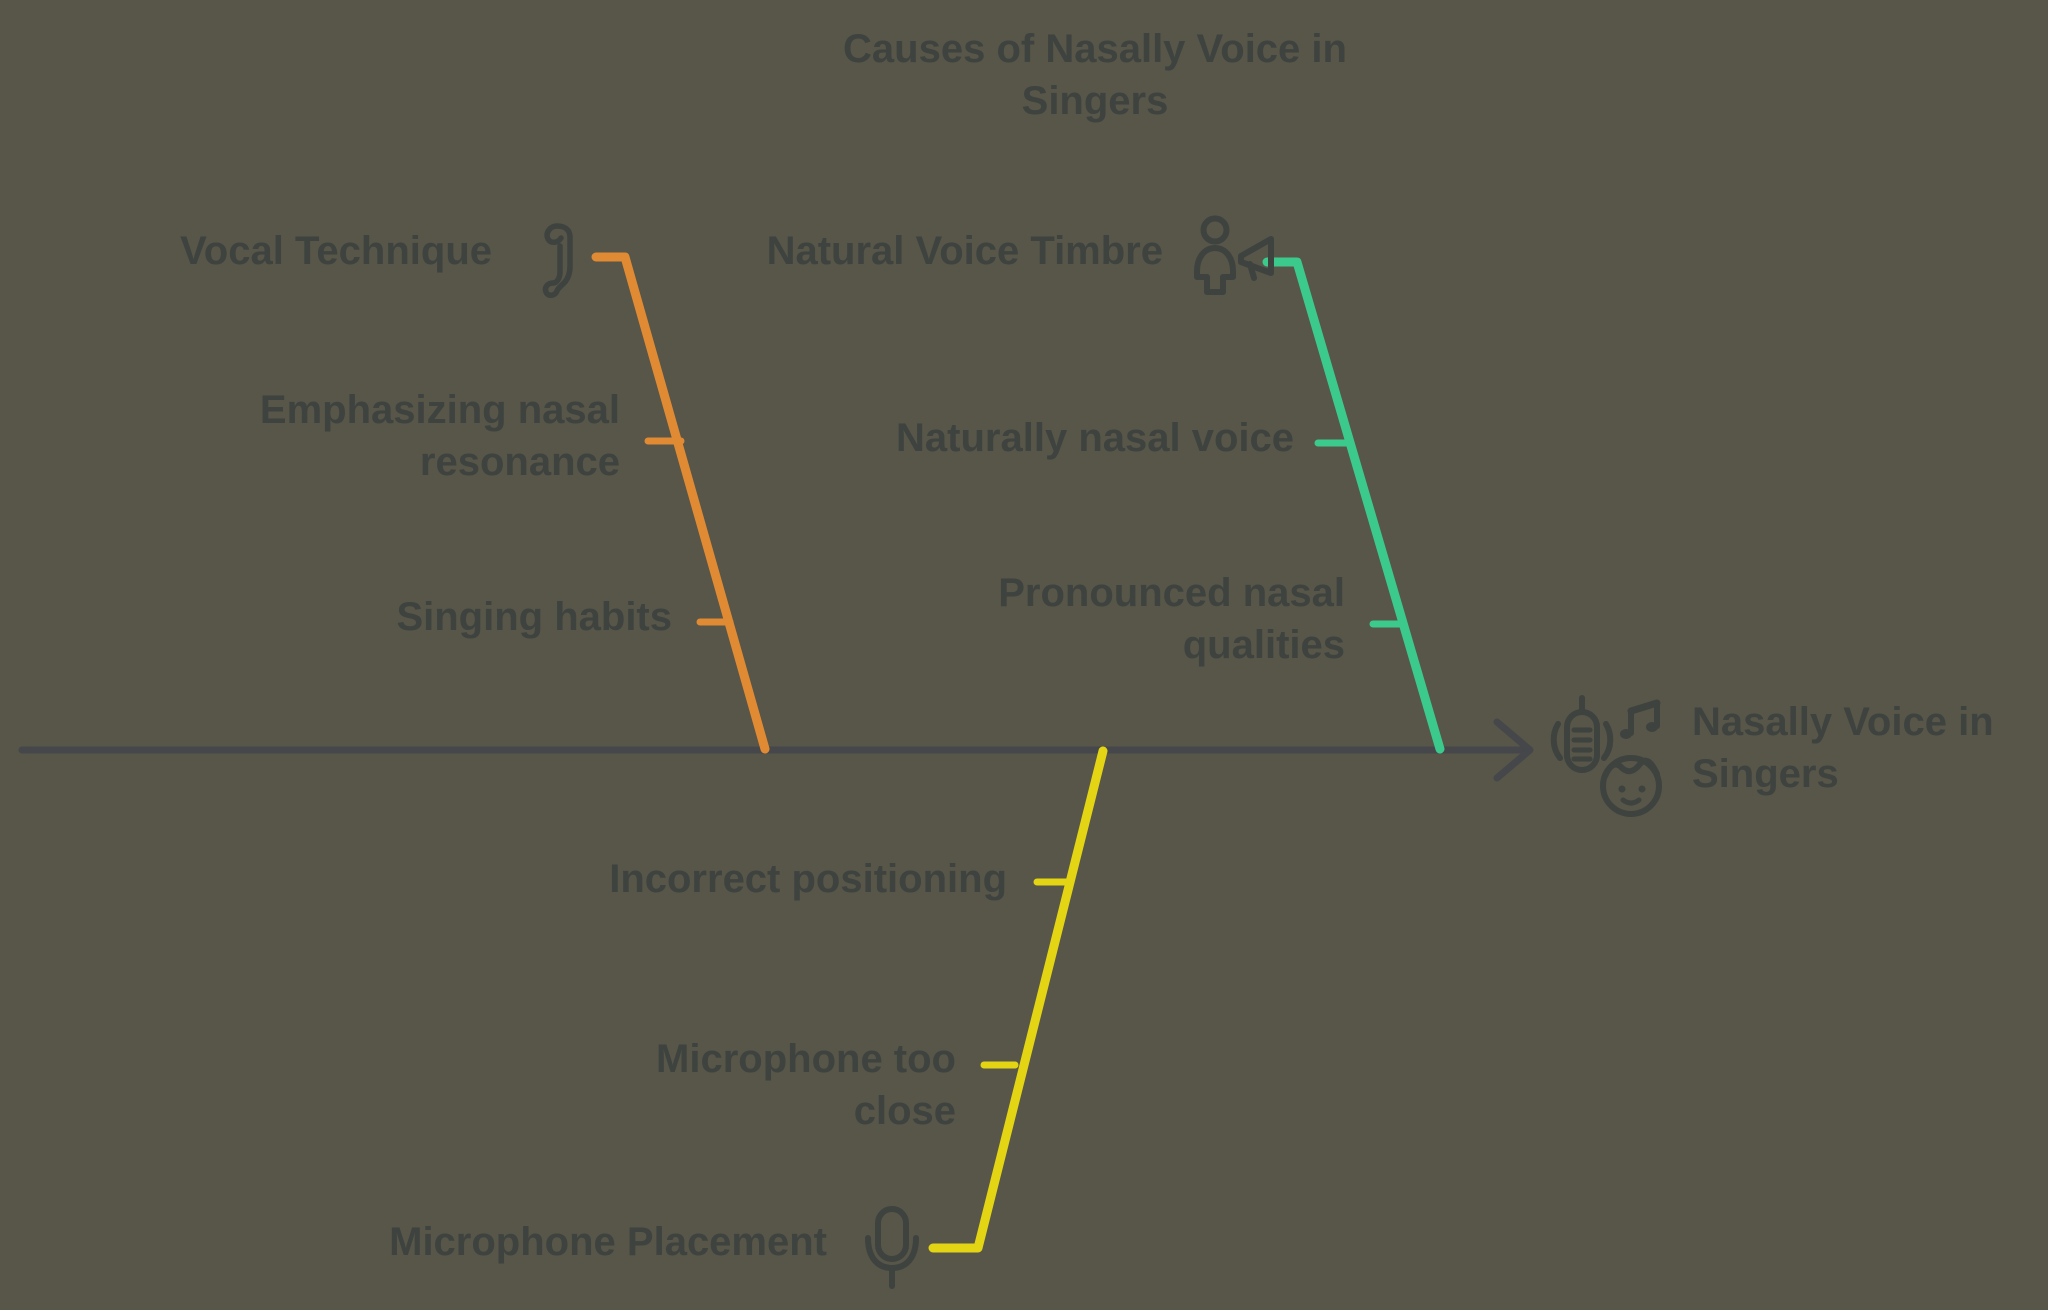 This screenshot has height=1310, width=2048. Describe the element at coordinates (557, 260) in the screenshot. I see `vocal-tract-icon` at that location.